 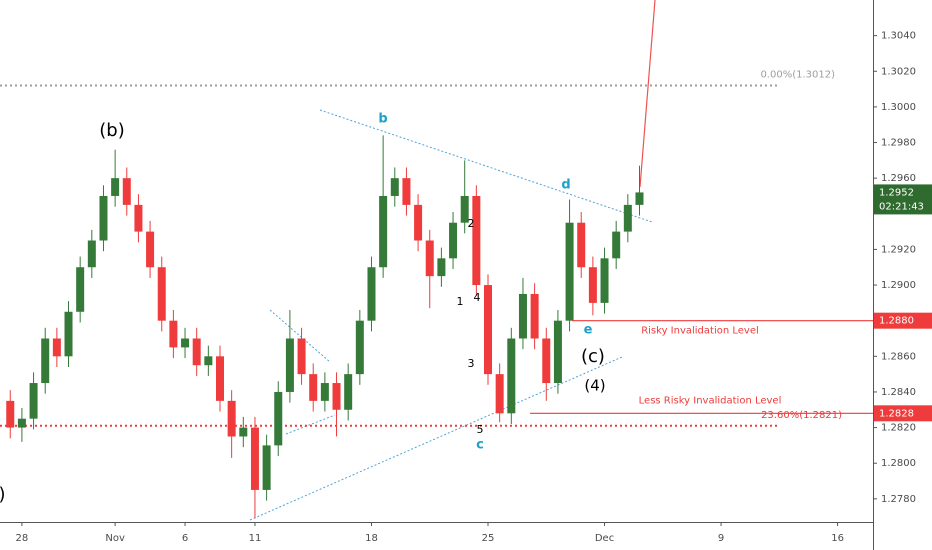 I want to click on wave-label: 3, so click(x=471, y=363).